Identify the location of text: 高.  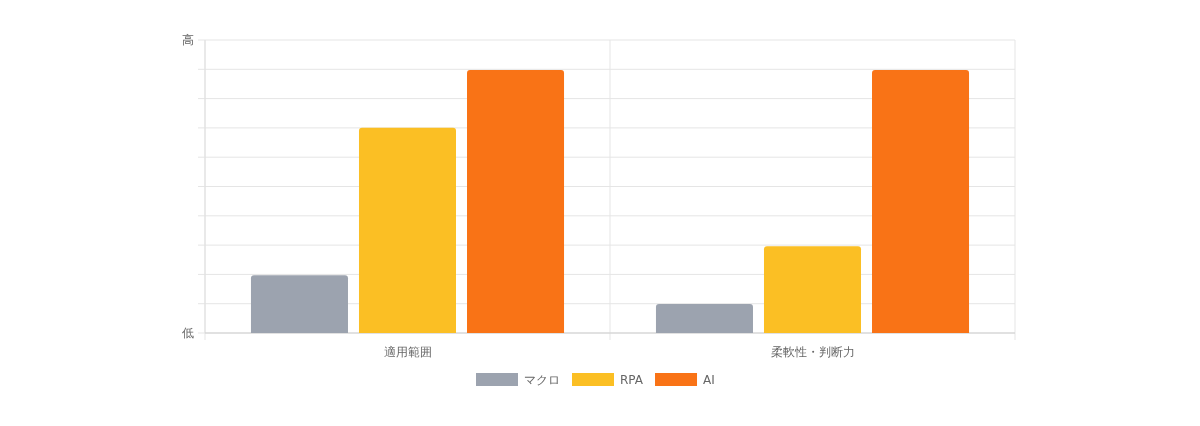
(188, 40).